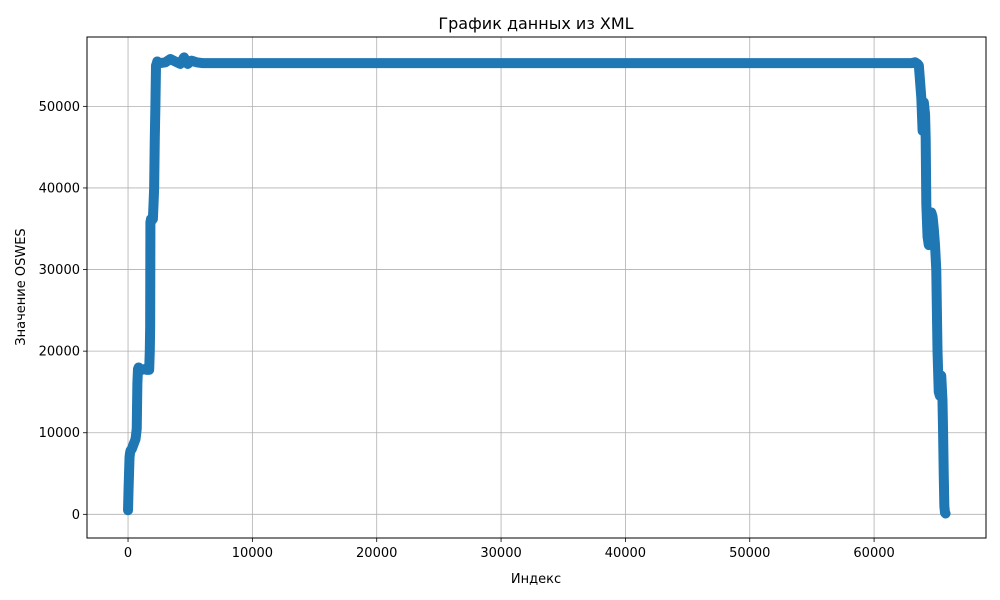 The image size is (1000, 600). What do you see at coordinates (76, 515) in the screenshot?
I see `y-tick-label: 0` at bounding box center [76, 515].